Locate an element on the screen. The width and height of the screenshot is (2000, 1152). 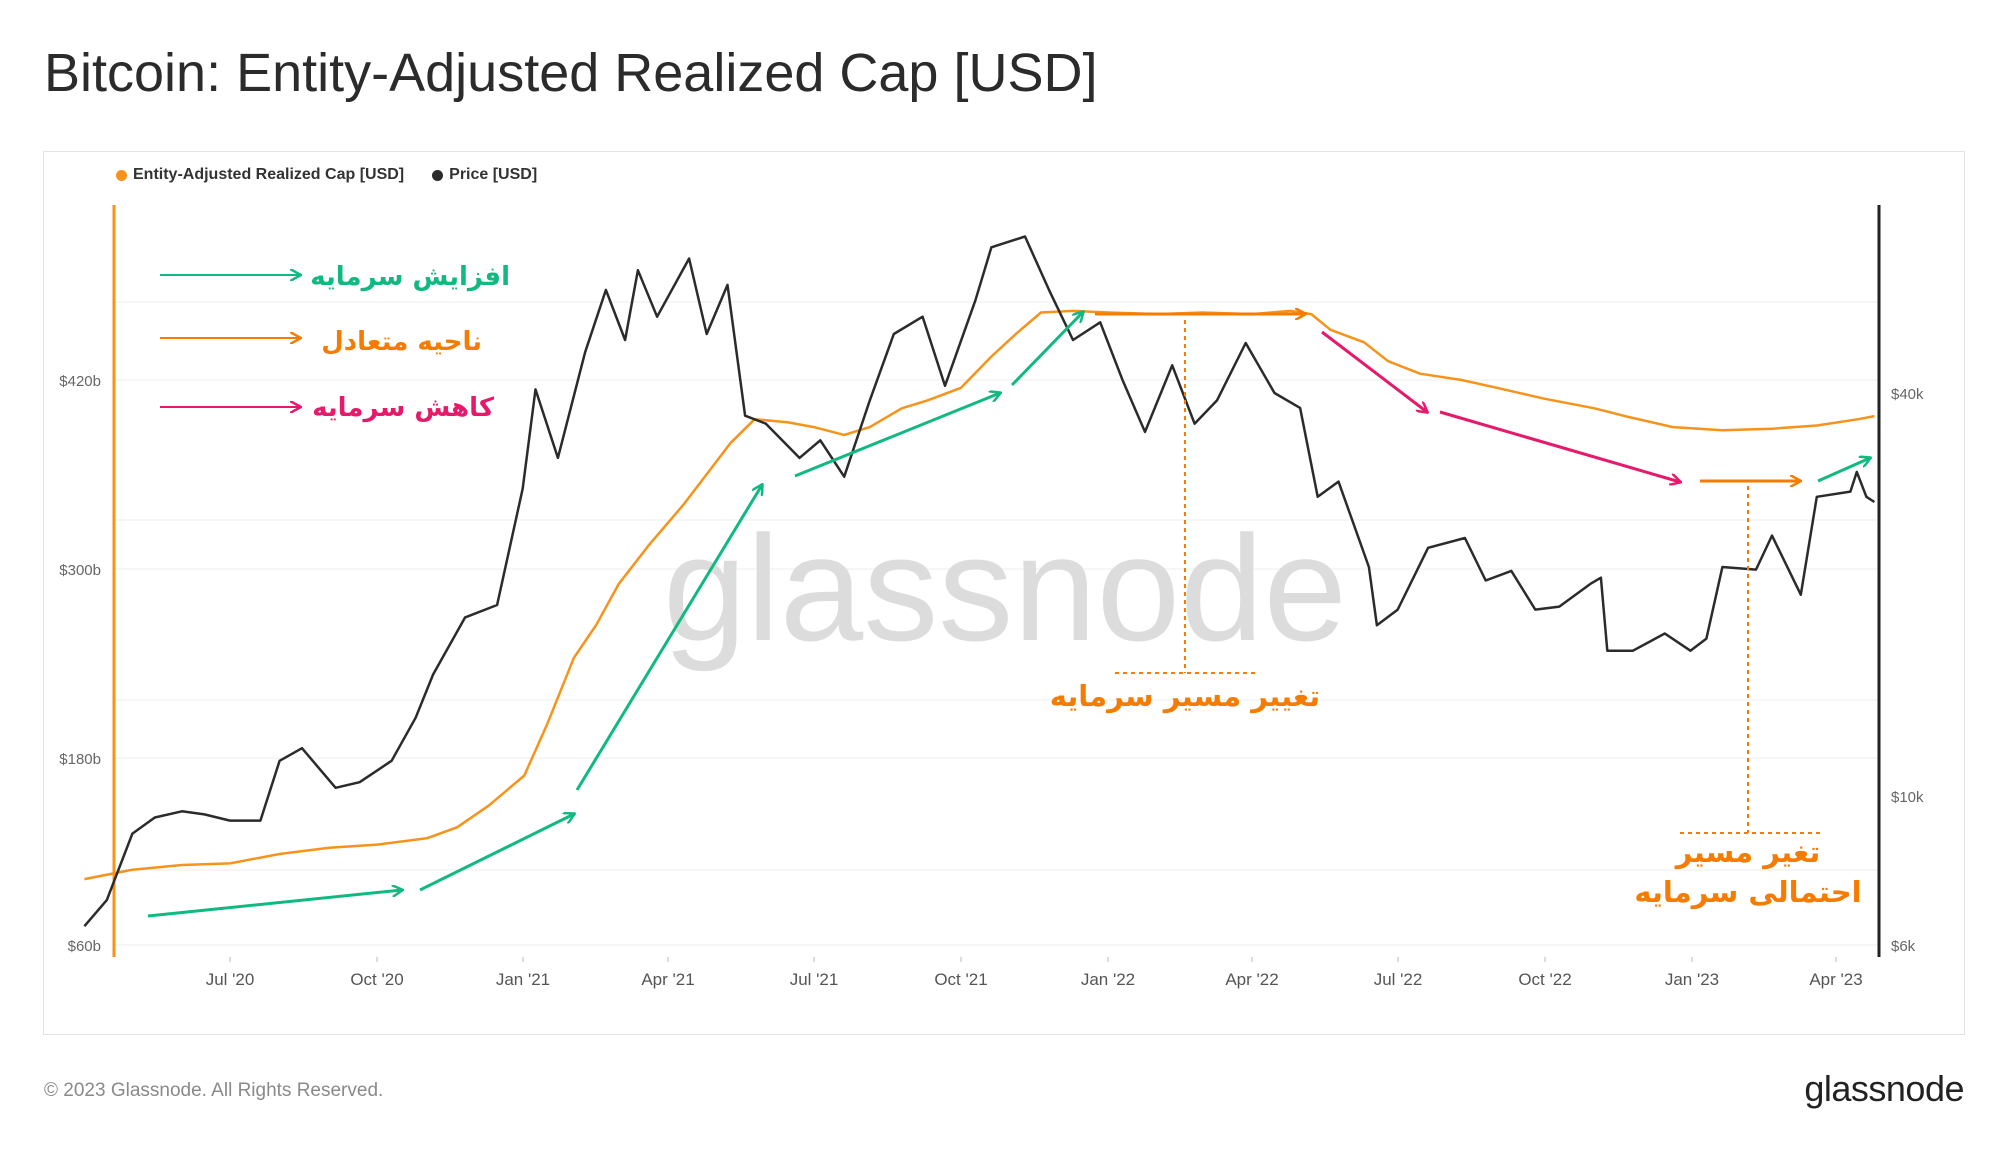
y-right-tick-label: $6k is located at coordinates (1903, 946).